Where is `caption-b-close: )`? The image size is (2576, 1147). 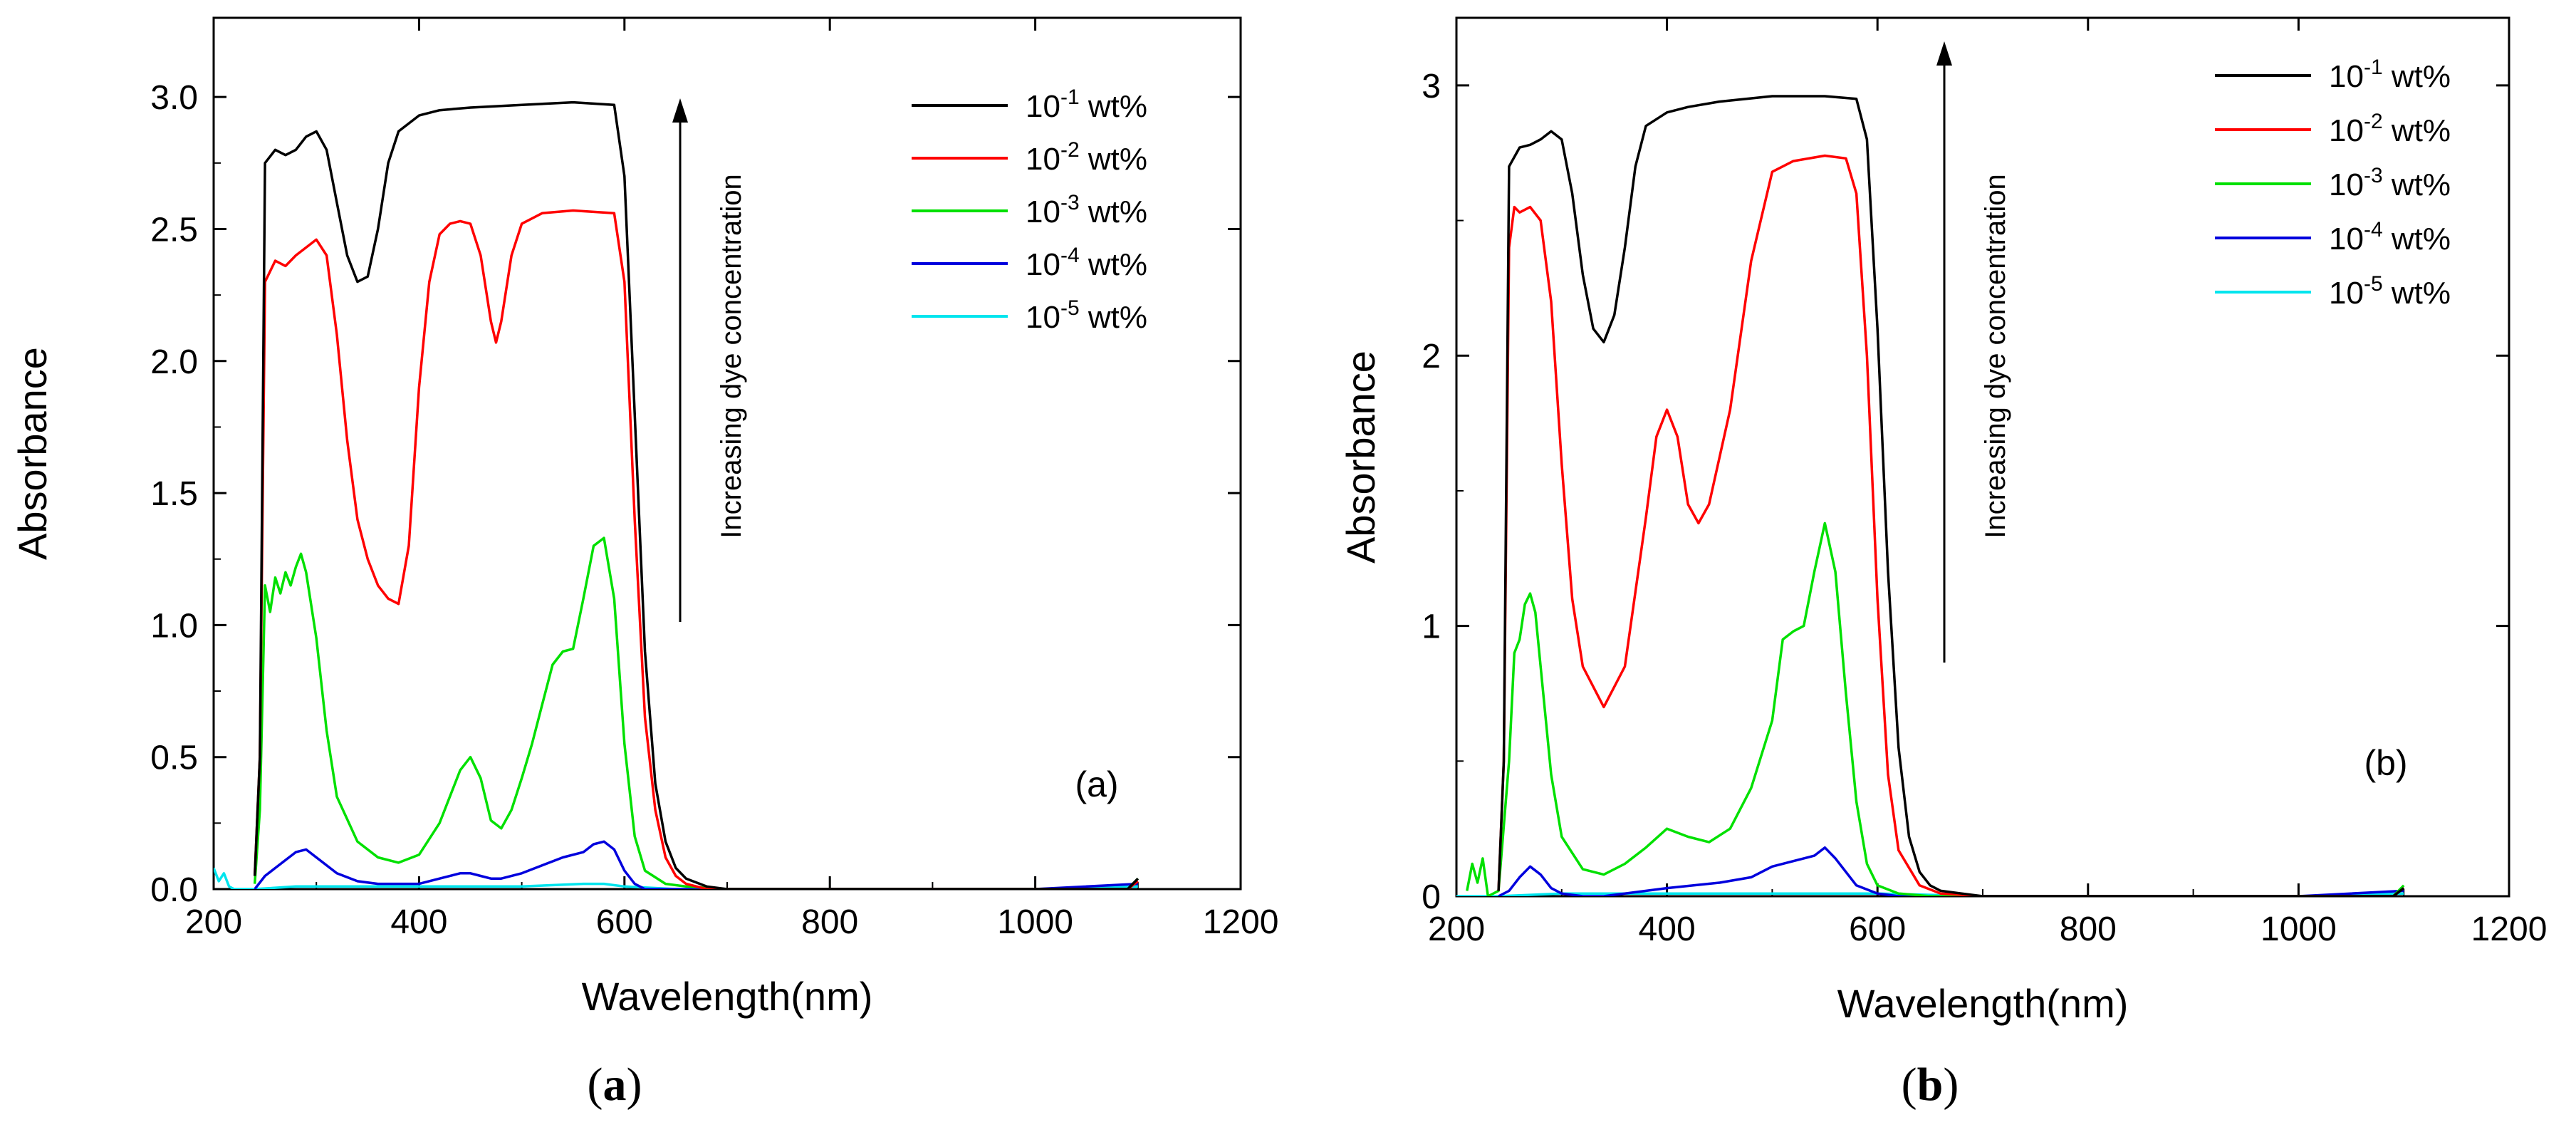
caption-b-close: ) is located at coordinates (1951, 1085).